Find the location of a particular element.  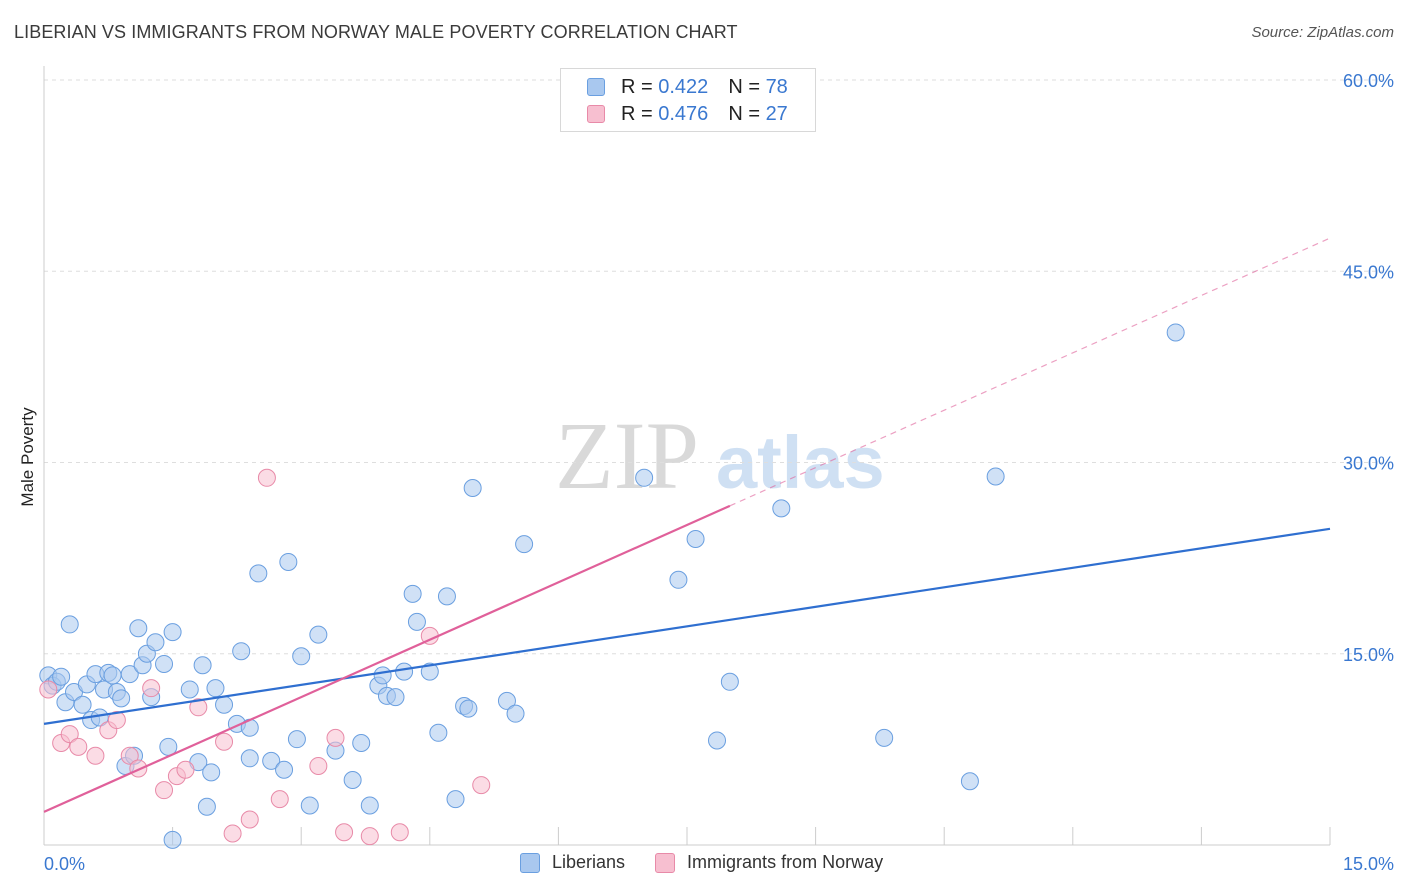

source-label: Source: ZipAtlas.com is located at coordinates (1322, 32).